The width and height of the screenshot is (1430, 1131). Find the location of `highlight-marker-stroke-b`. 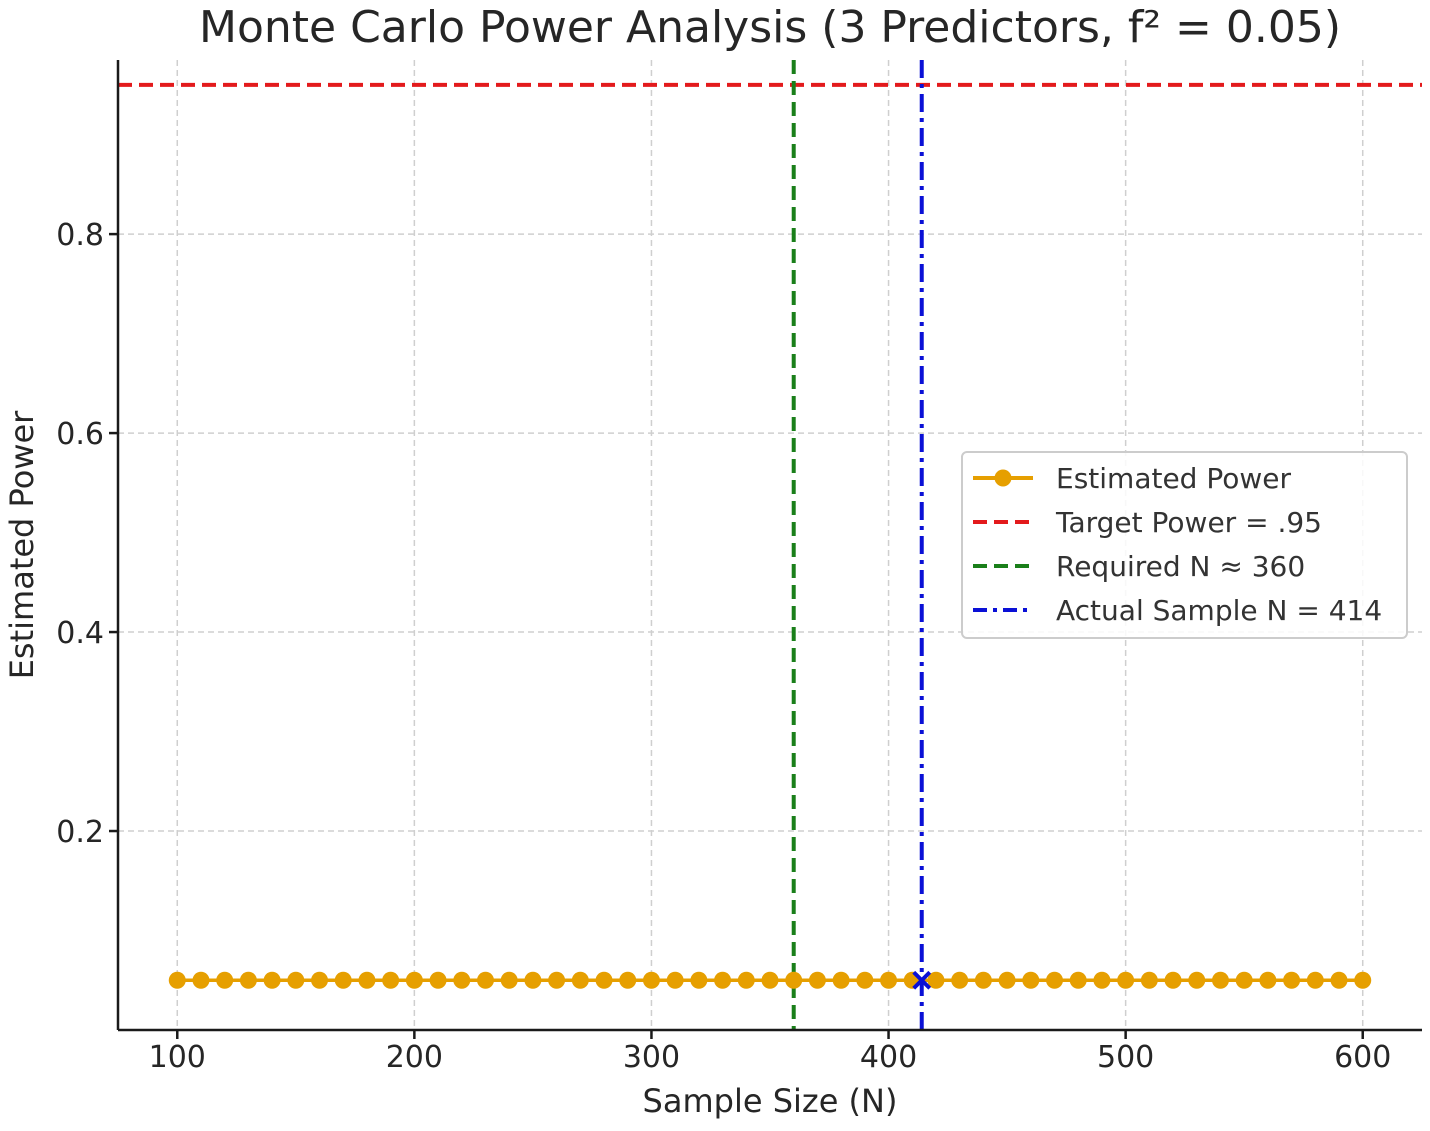

highlight-marker-stroke-b is located at coordinates (922, 980).